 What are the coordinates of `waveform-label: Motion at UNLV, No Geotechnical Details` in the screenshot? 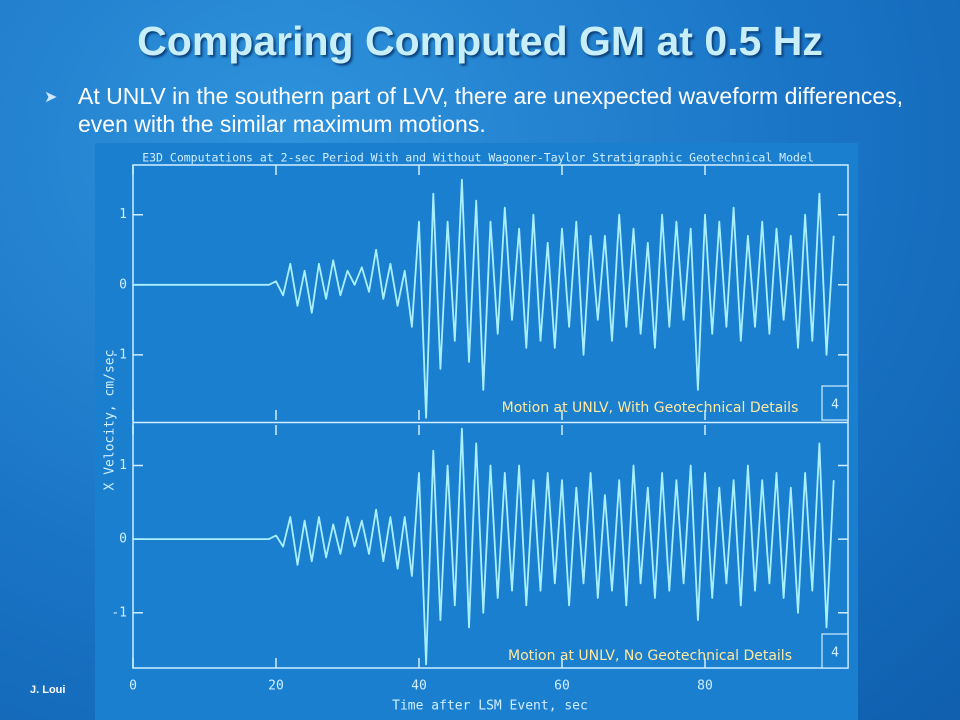 It's located at (650, 656).